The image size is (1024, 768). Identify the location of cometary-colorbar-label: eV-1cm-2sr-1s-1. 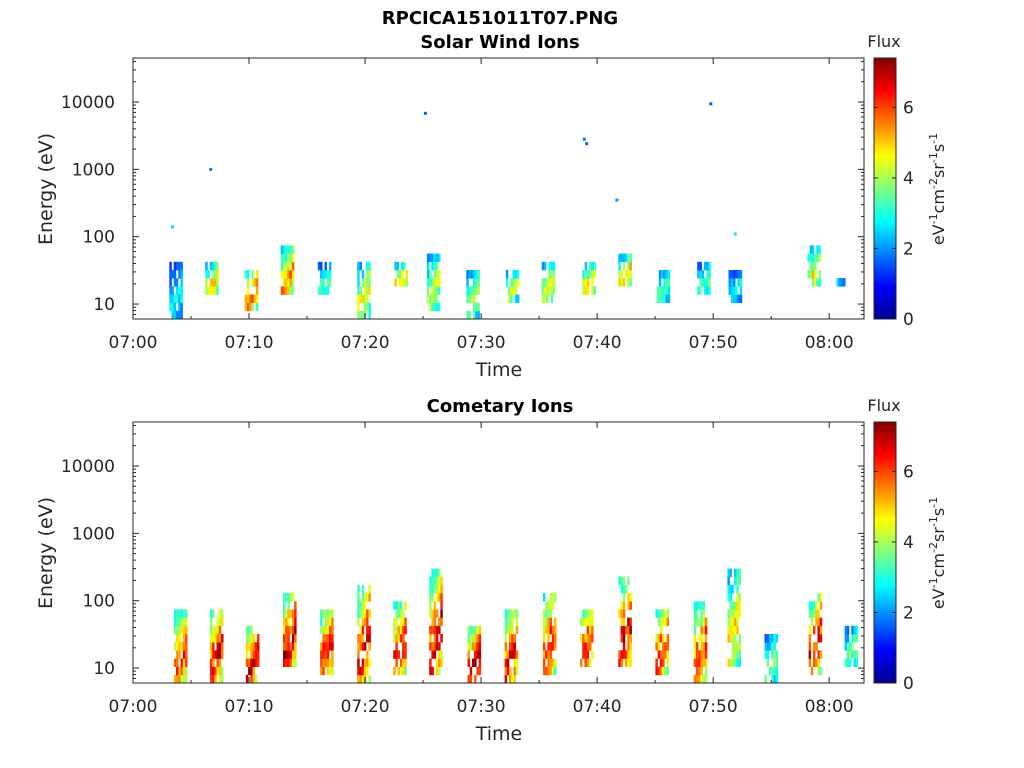
(937, 553).